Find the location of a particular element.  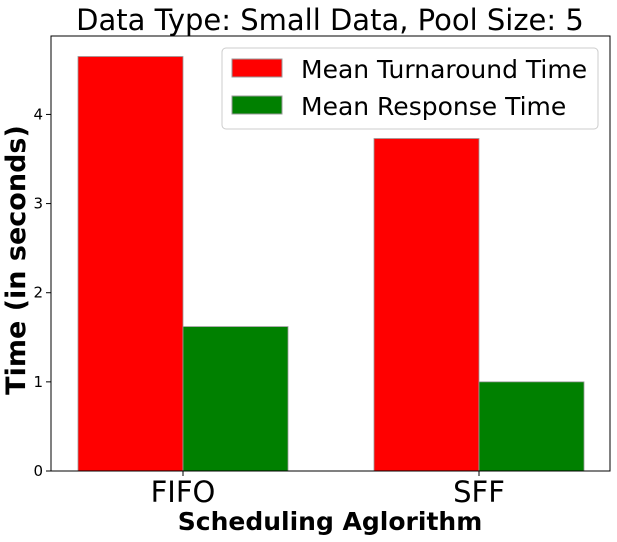

x-axis: FIFO SFF is located at coordinates (328, 490).